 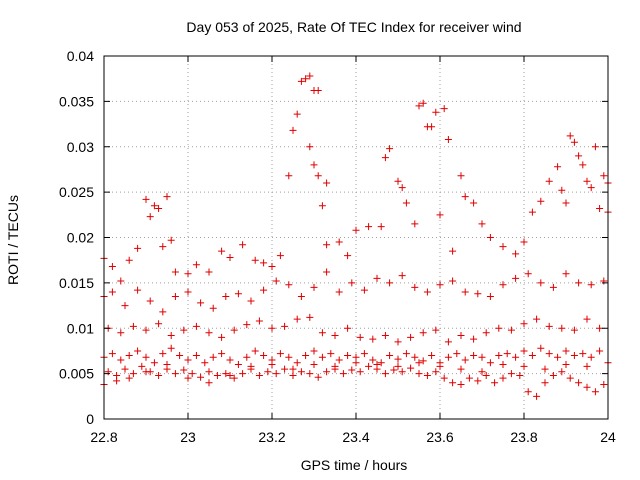 What do you see at coordinates (76, 101) in the screenshot?
I see `y-tick-label: 0.035` at bounding box center [76, 101].